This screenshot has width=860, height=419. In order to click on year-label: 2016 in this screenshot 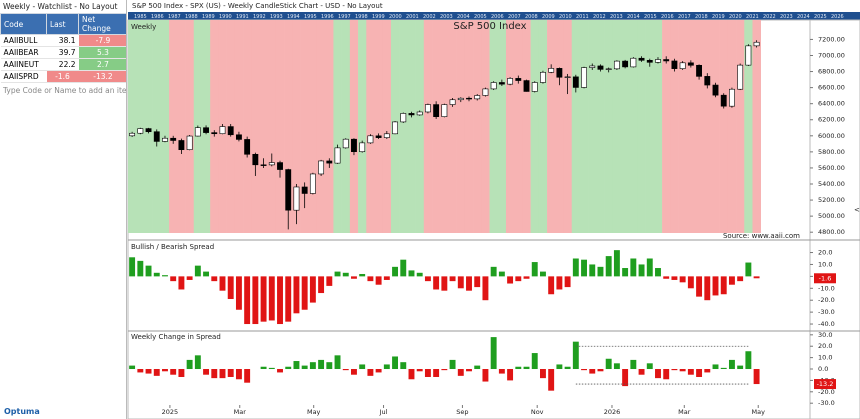, I will do `click(667, 17)`.